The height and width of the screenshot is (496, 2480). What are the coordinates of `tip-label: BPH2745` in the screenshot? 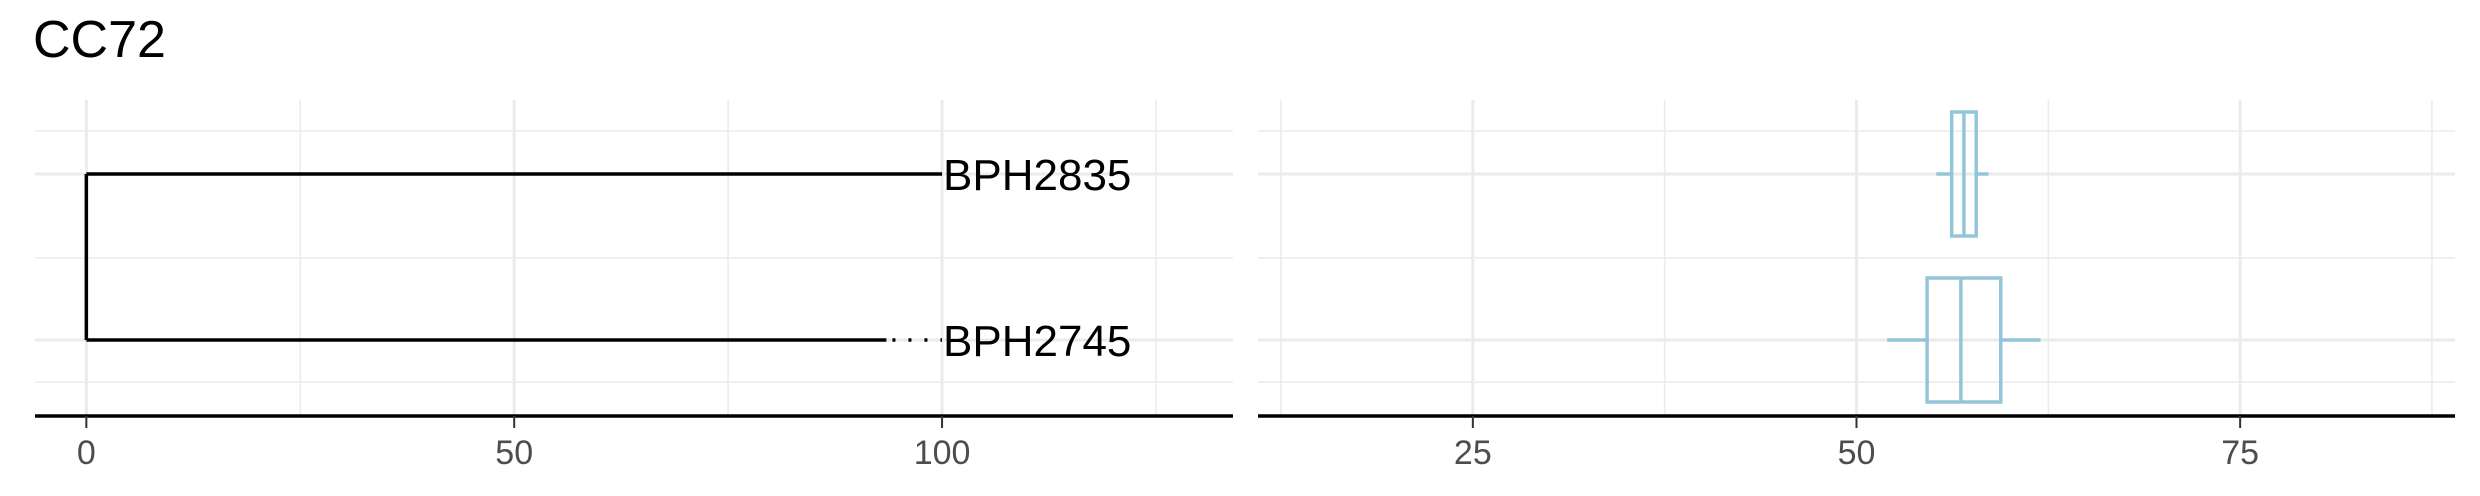 It's located at (1037, 341).